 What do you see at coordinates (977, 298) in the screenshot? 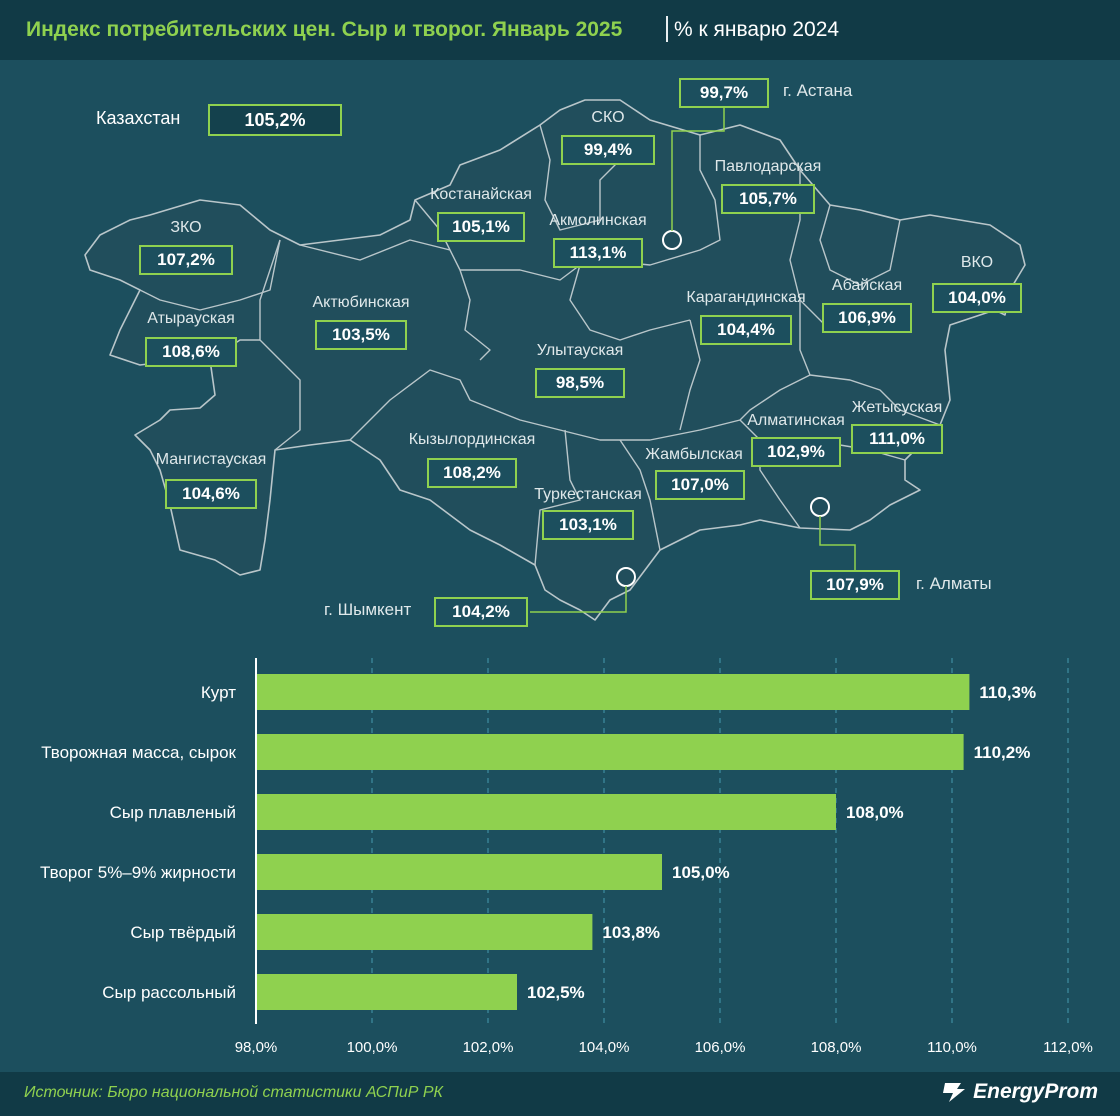
I see `region-value-vko: 104,0%` at bounding box center [977, 298].